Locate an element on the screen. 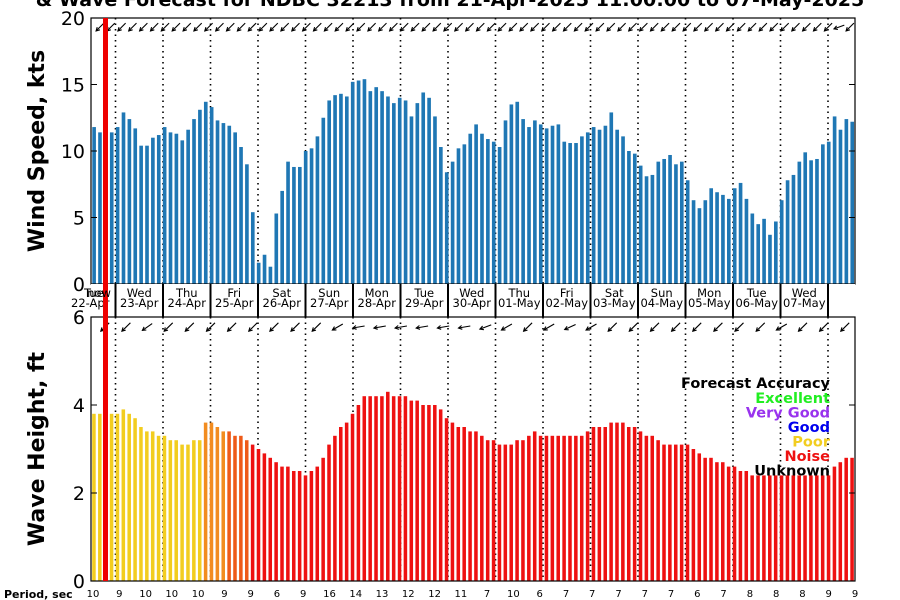  period-value: 12 is located at coordinates (408, 594).